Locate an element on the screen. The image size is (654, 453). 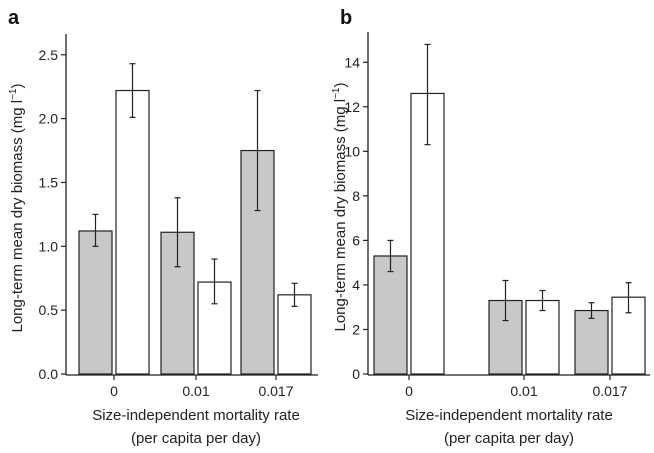
y-tick-label: 8 is located at coordinates (356, 196).